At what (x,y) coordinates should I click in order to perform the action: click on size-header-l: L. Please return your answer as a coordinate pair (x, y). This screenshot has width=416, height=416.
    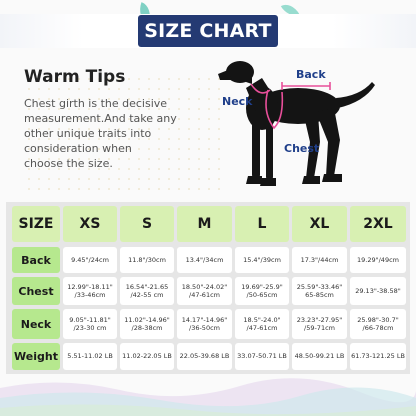
    Looking at the image, I should click on (262, 224).